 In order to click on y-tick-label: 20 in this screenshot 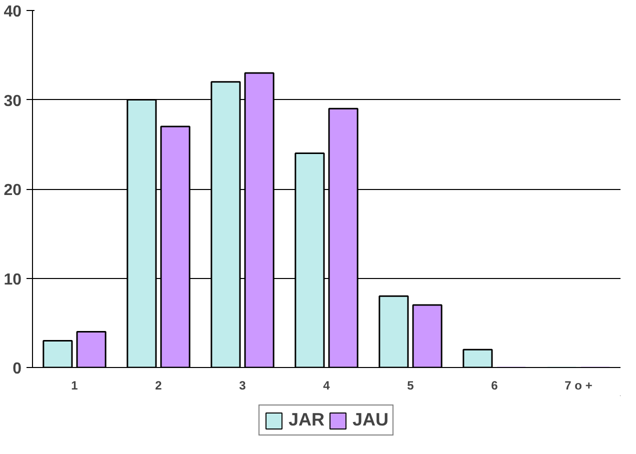, I will do `click(13, 190)`.